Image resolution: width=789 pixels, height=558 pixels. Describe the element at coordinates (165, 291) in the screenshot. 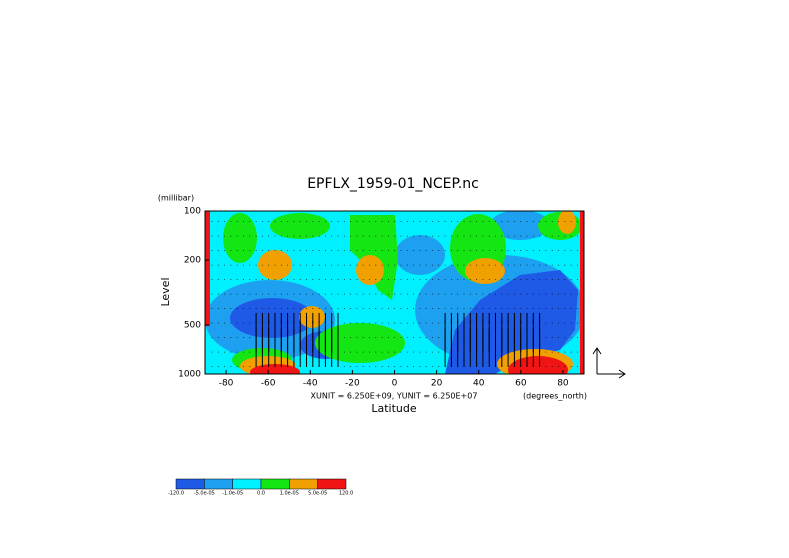

I see `y-axis-label: Level` at that location.